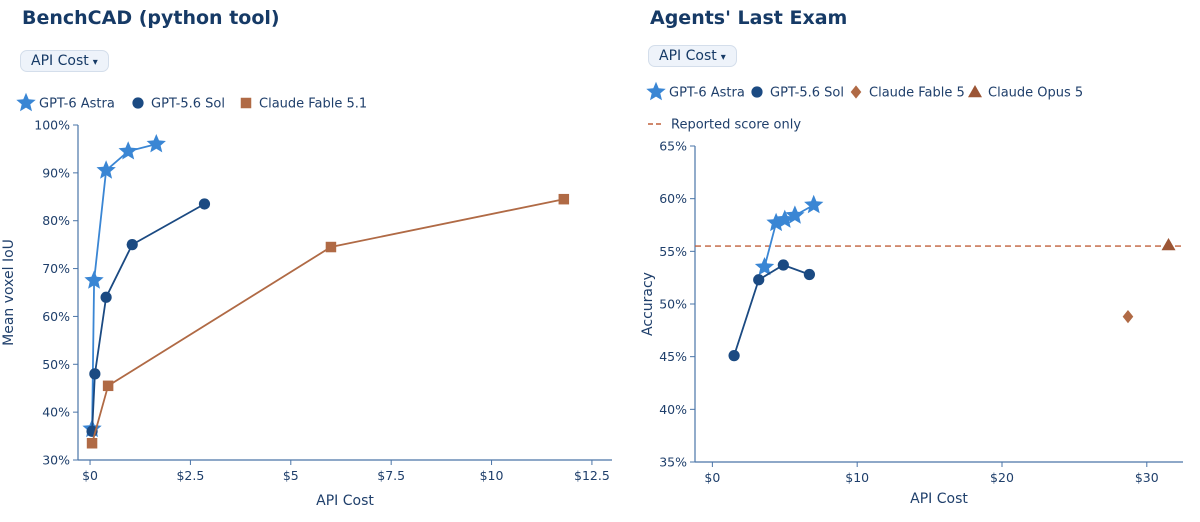 Image resolution: width=1200 pixels, height=522 pixels. I want to click on benchcad-y-tick-label: 100%, so click(52, 125).